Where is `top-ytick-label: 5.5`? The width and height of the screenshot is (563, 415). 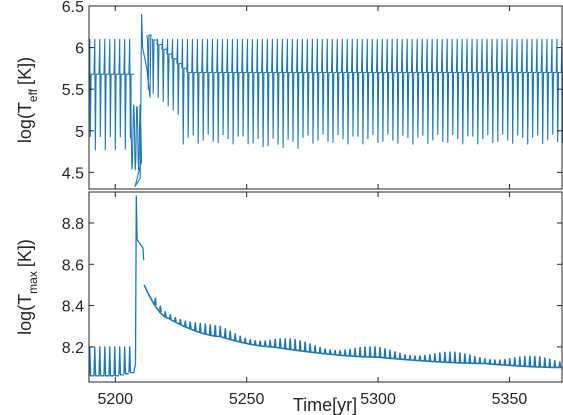
top-ytick-label: 5.5 is located at coordinates (73, 90).